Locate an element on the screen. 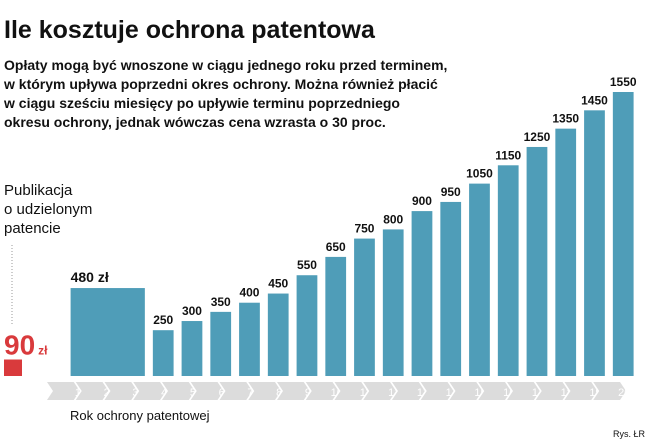 Image resolution: width=650 pixels, height=442 pixels. data-label: 1250 is located at coordinates (537, 137).